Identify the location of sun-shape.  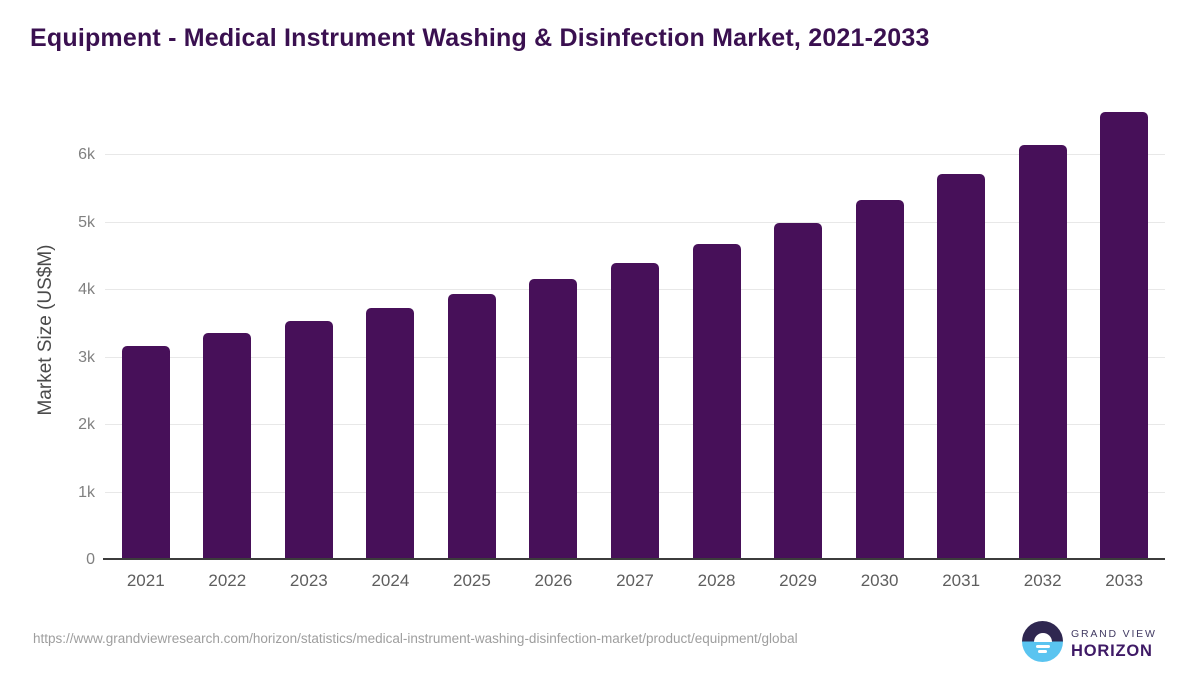
(1042, 637).